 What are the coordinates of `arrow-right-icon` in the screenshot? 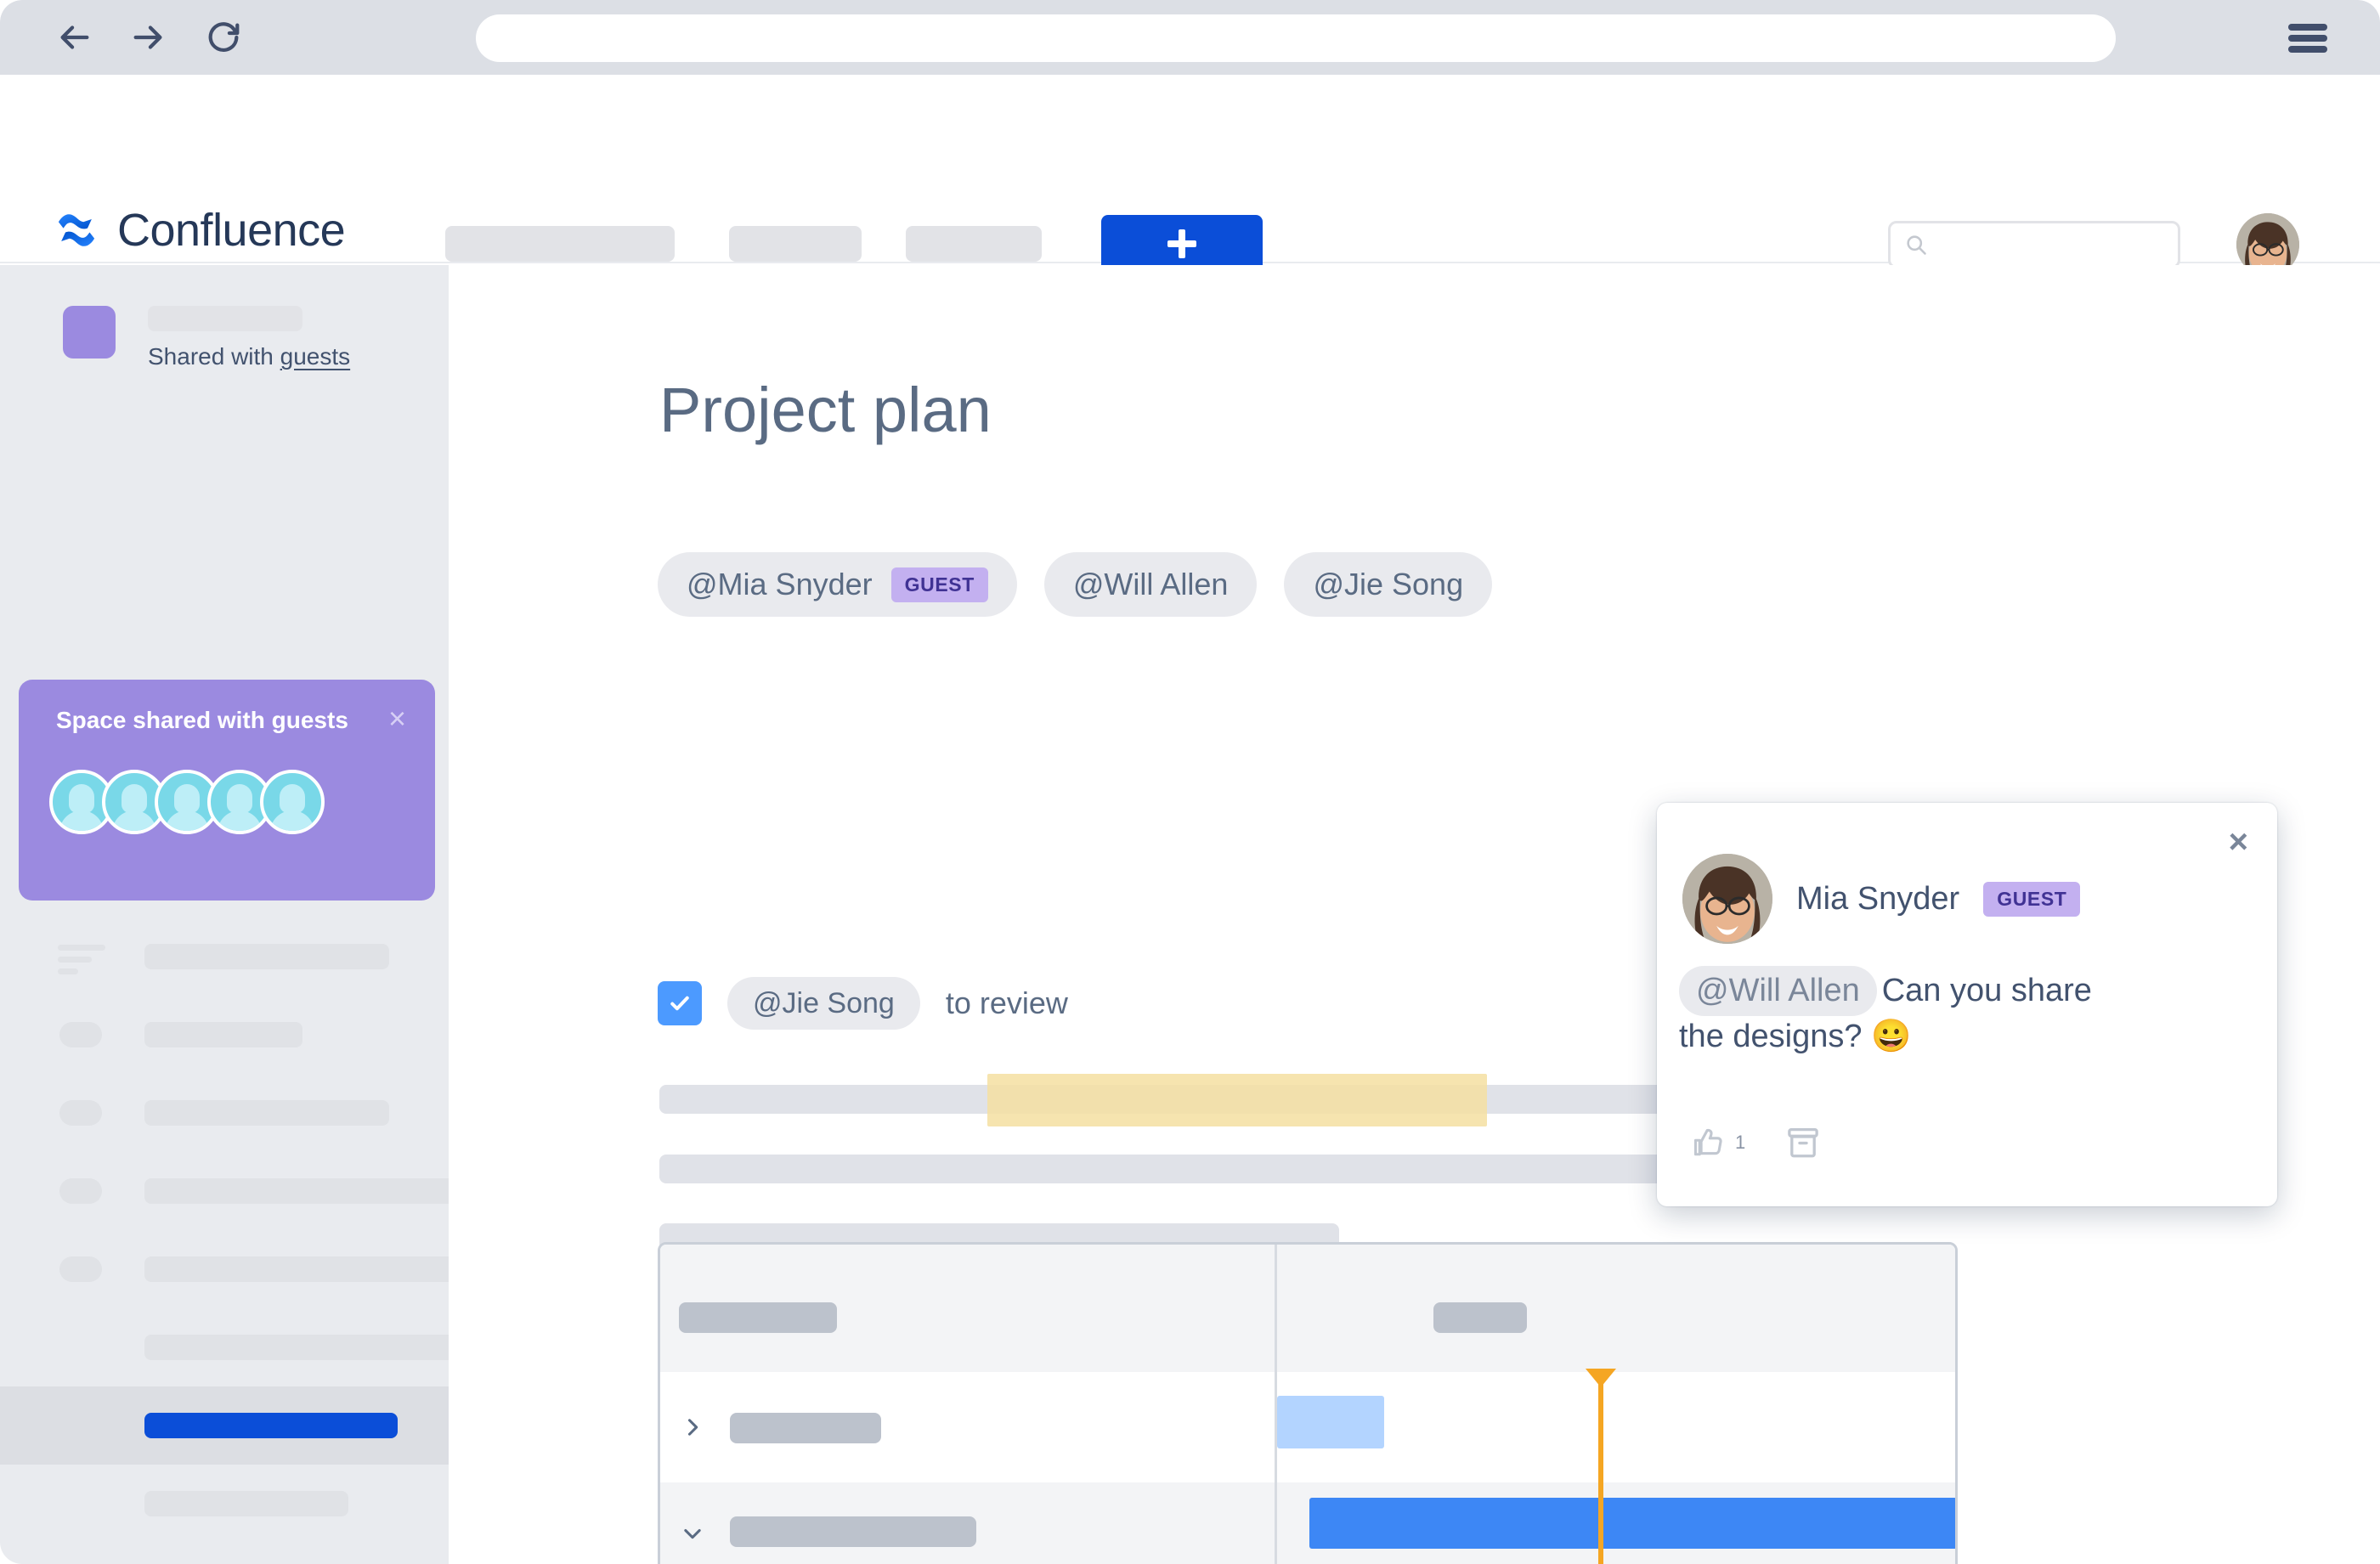 It's located at (148, 37).